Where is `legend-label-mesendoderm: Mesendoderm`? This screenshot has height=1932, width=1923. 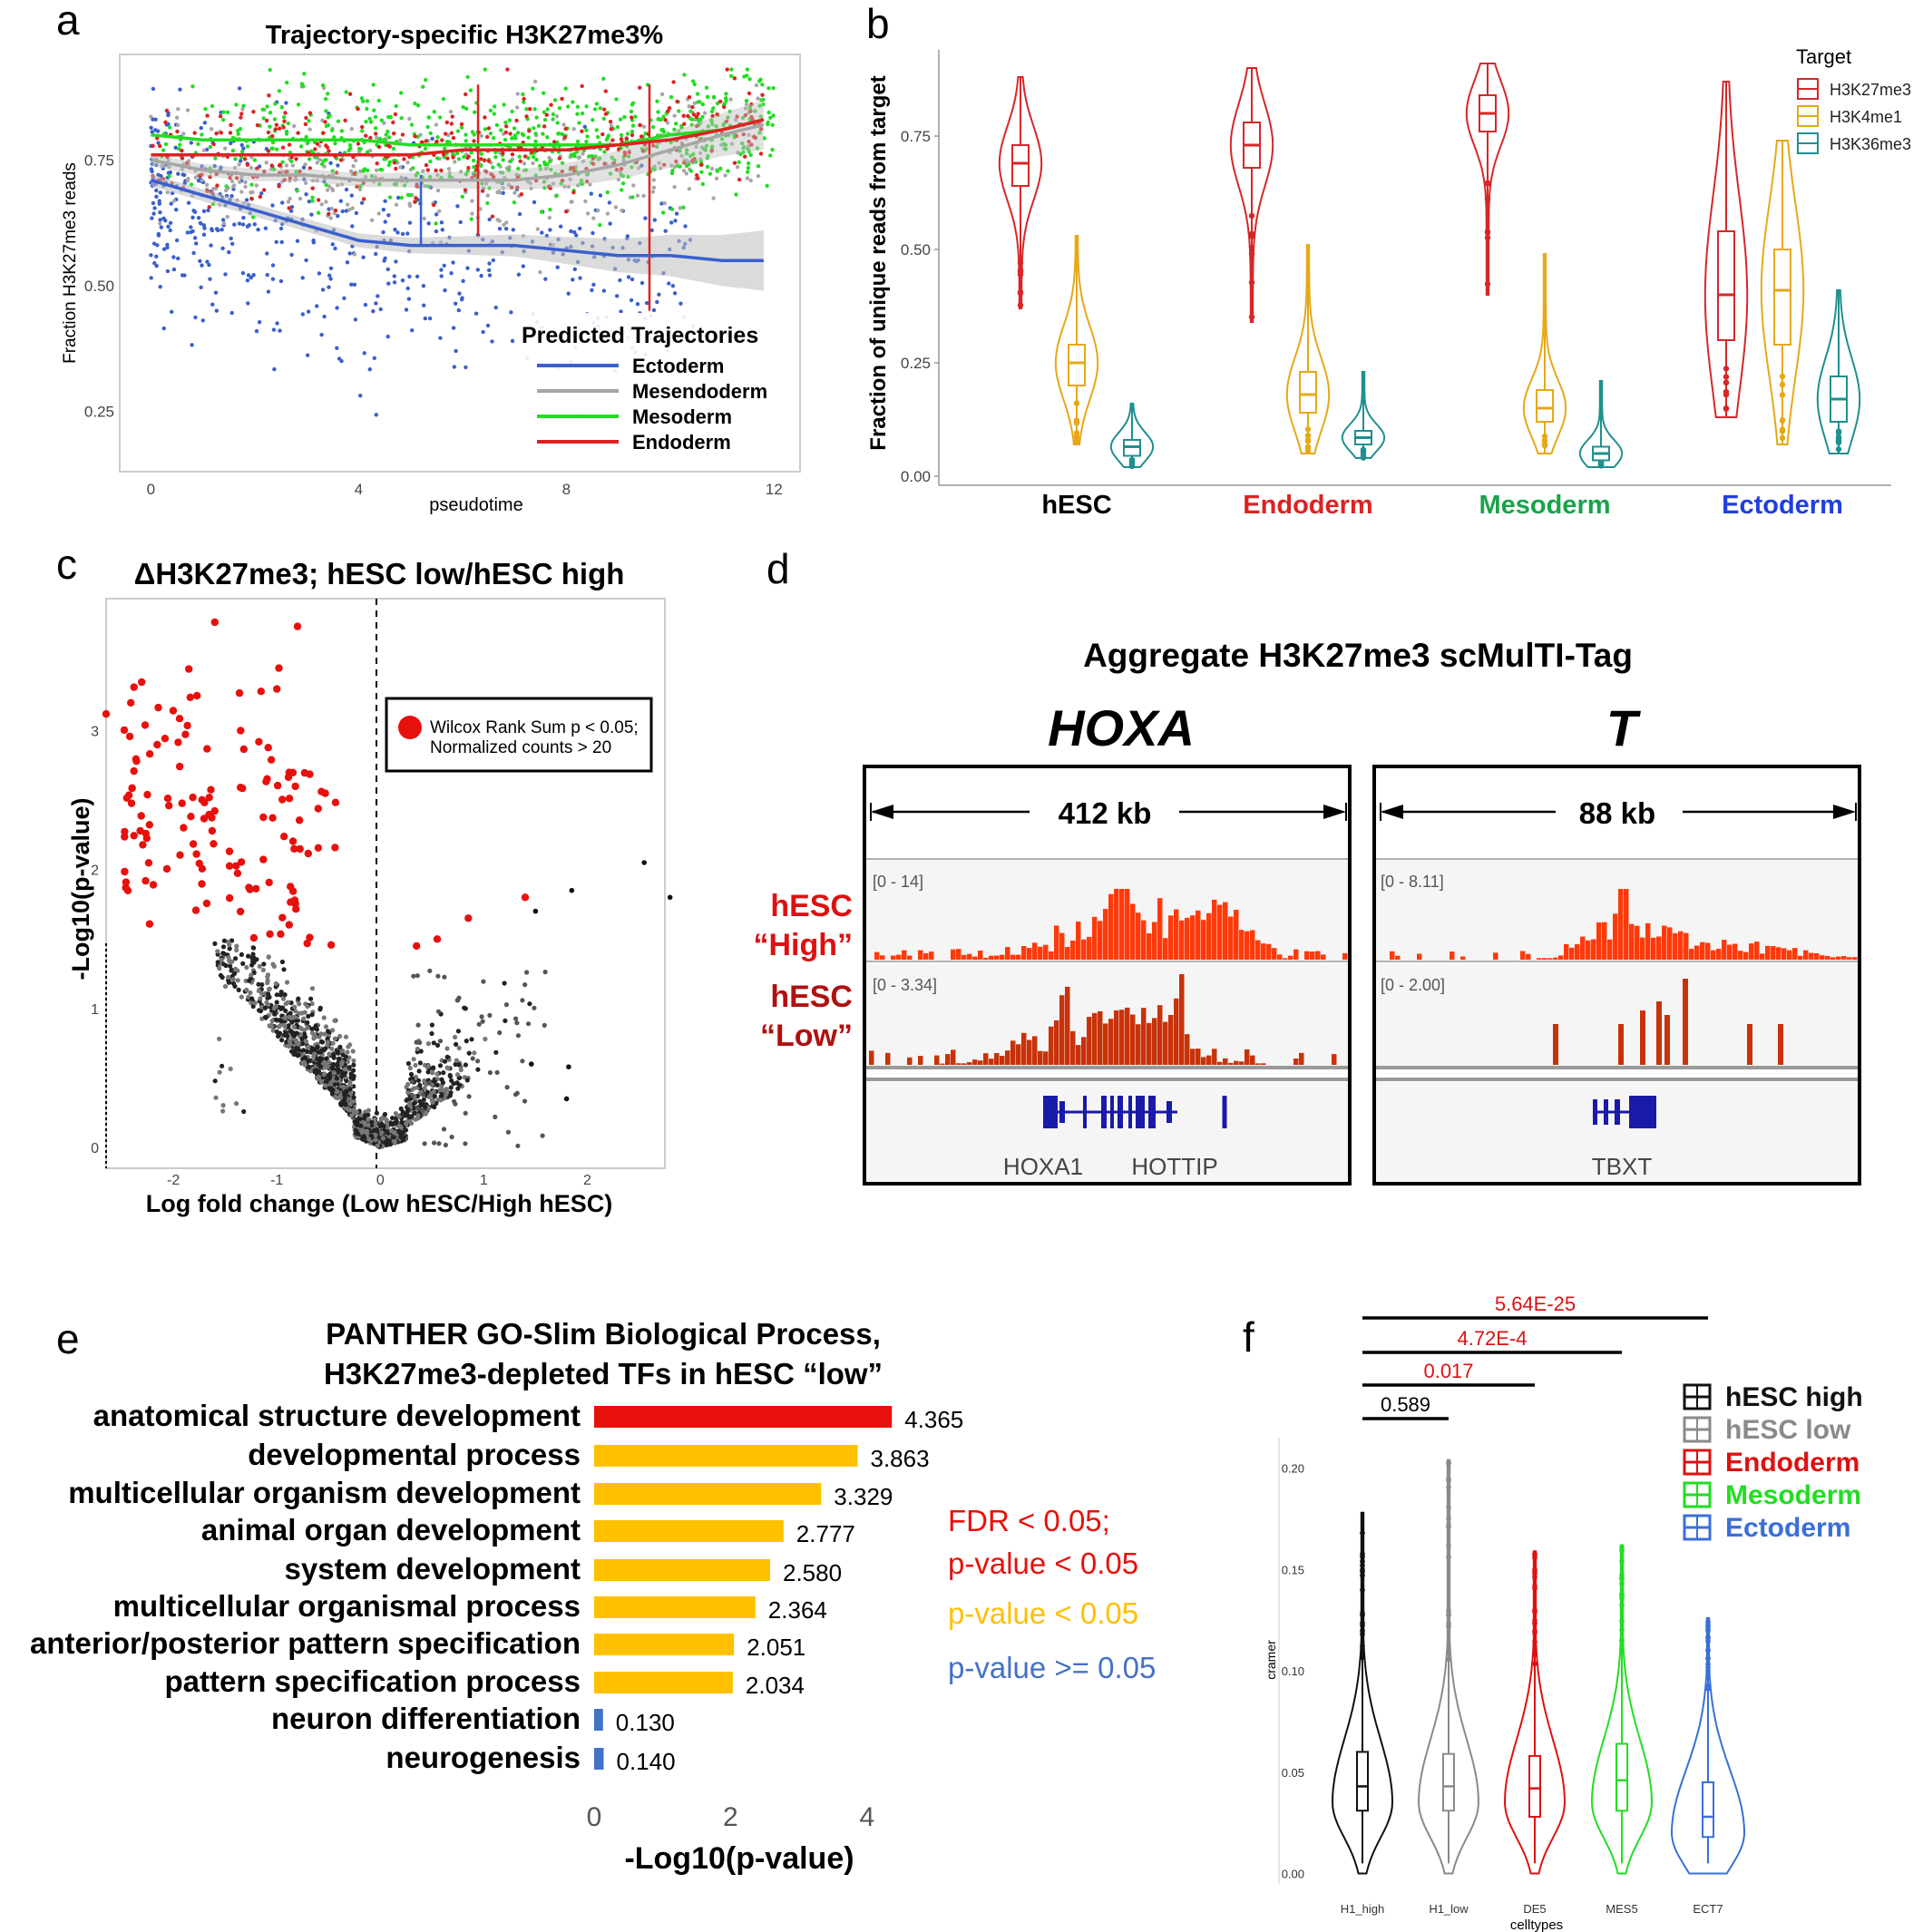 legend-label-mesendoderm: Mesendoderm is located at coordinates (699, 391).